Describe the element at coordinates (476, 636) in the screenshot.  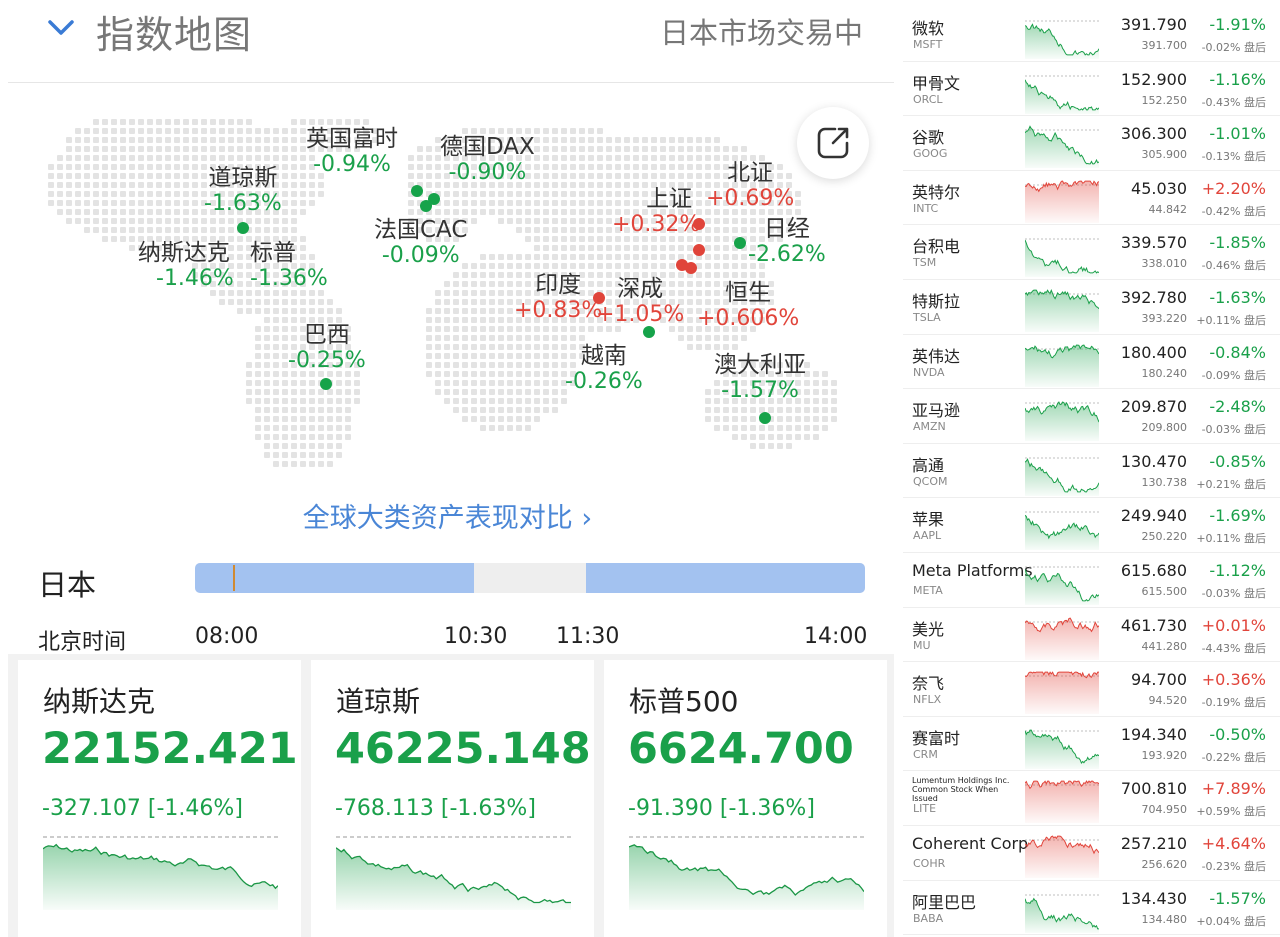
I see `time-break-start: 10:30` at that location.